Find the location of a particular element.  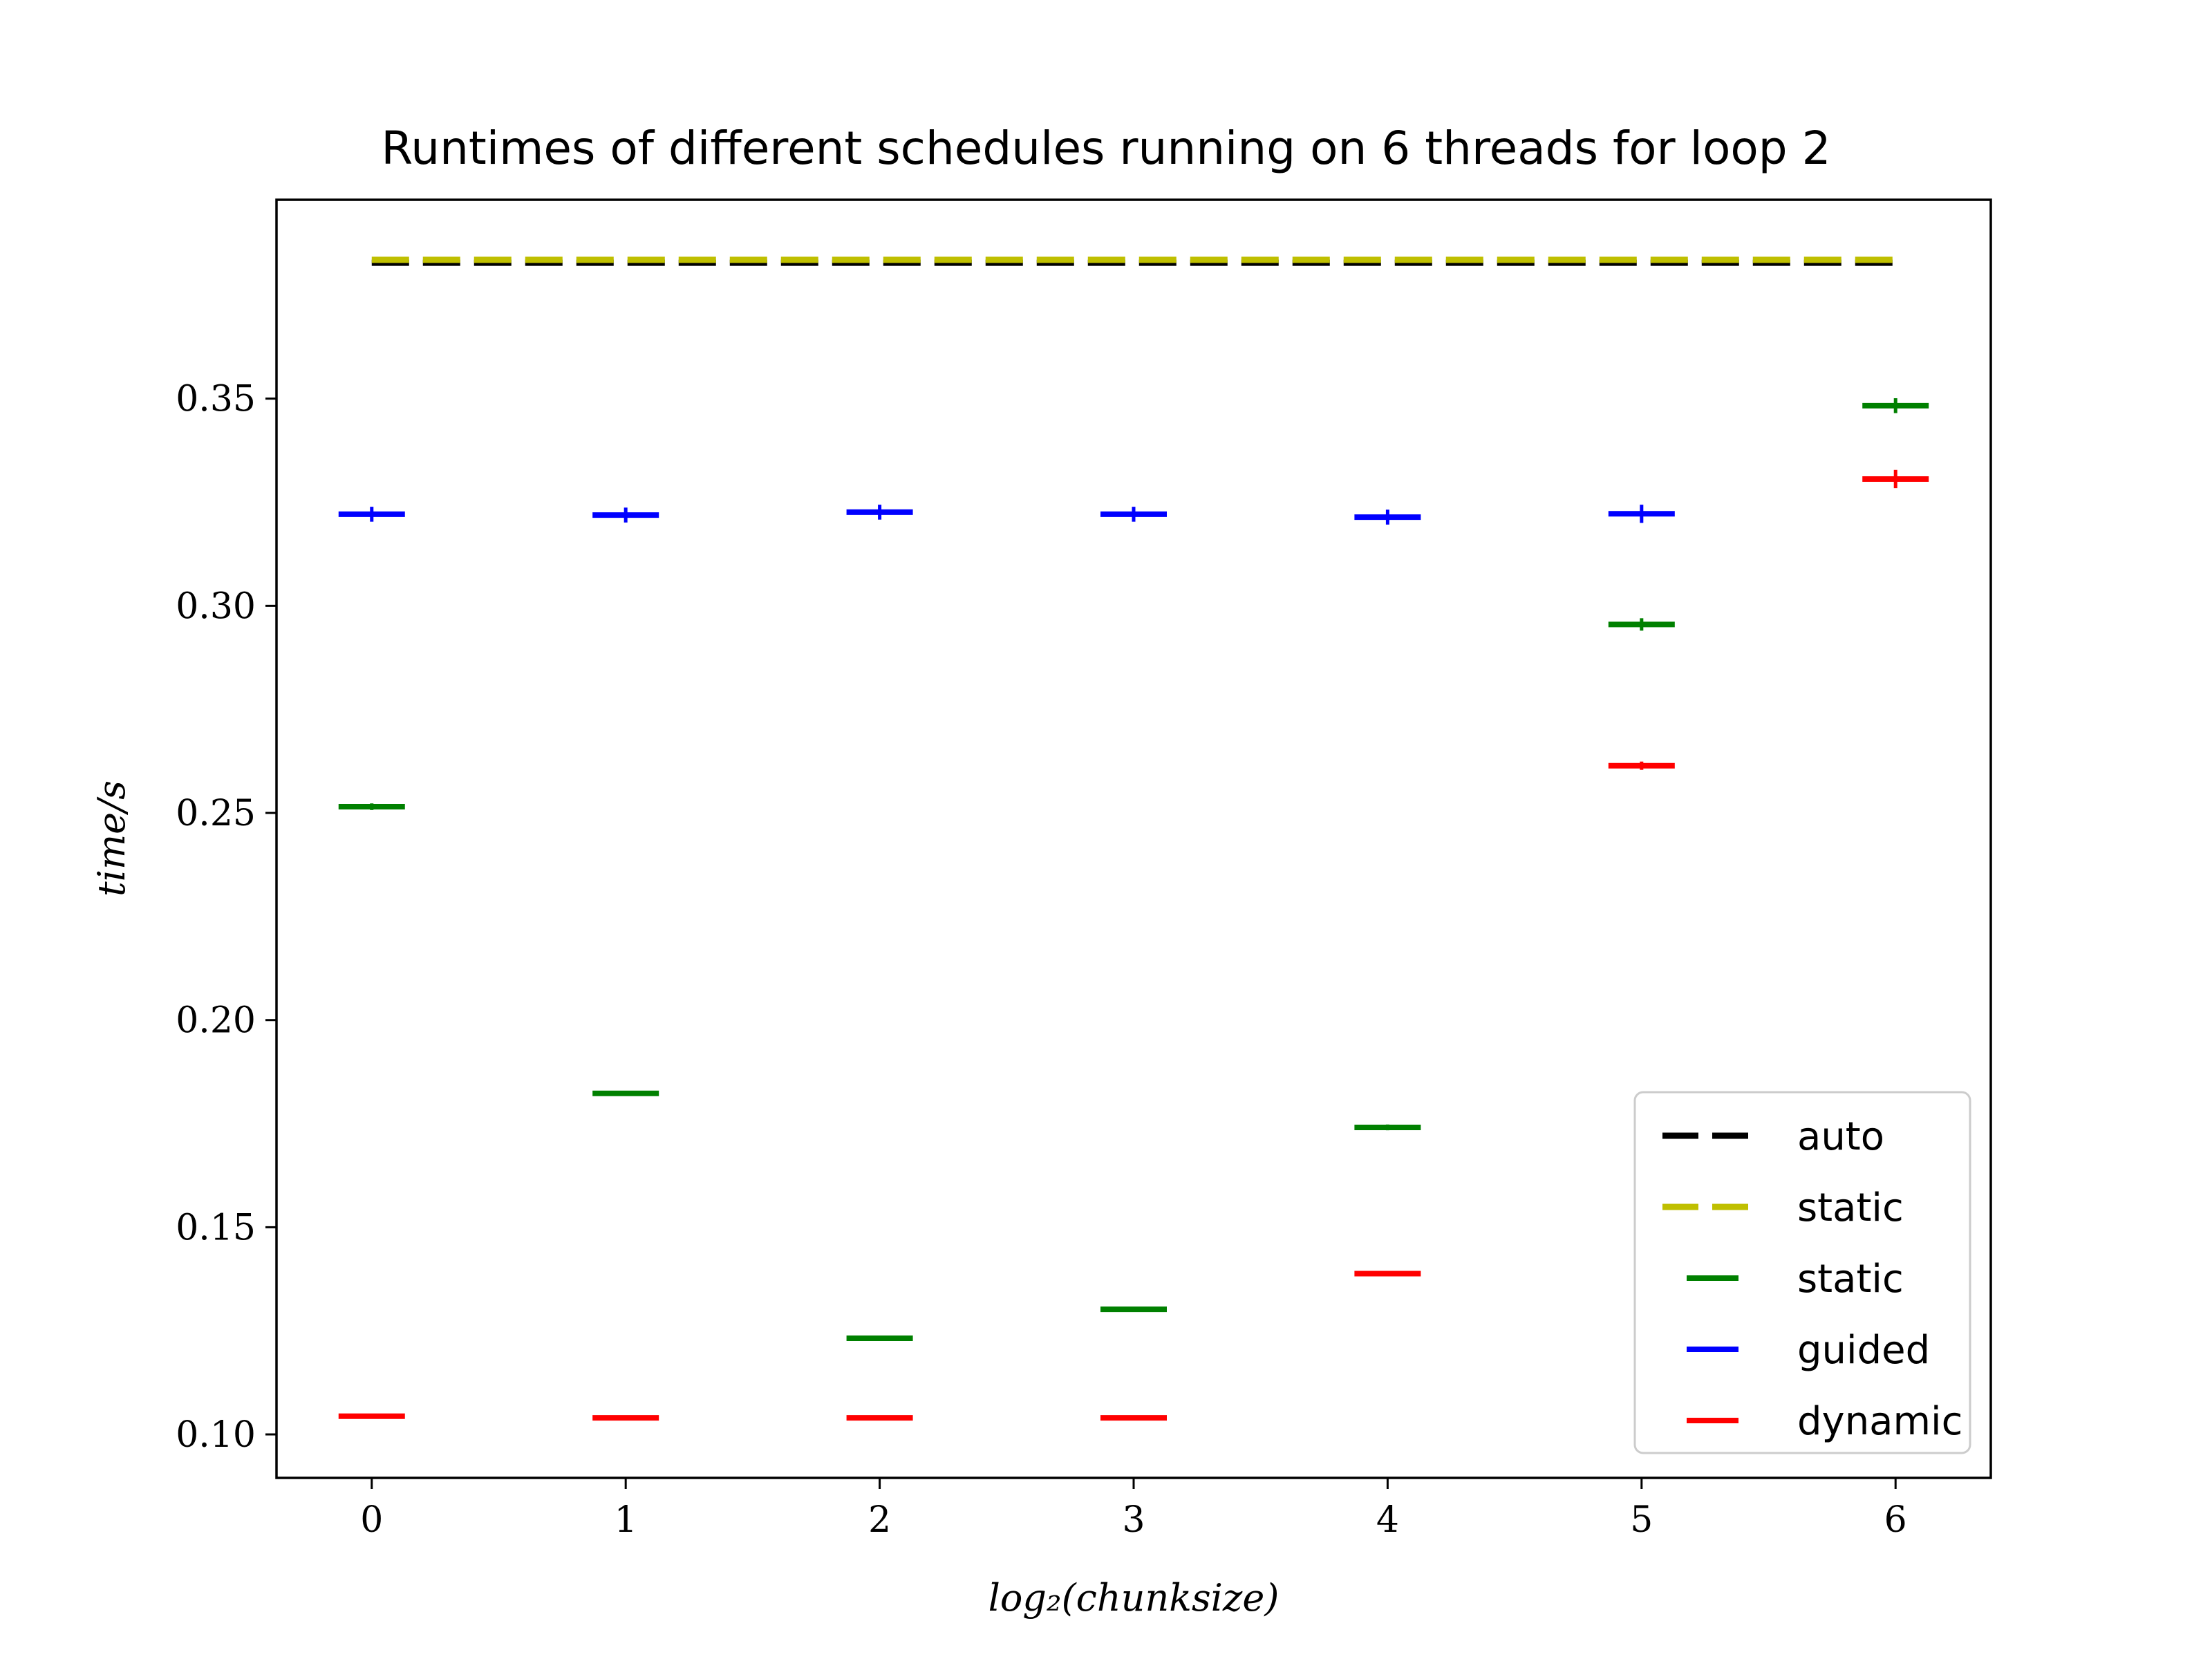

x-tick-label: 4 is located at coordinates (1387, 1520).